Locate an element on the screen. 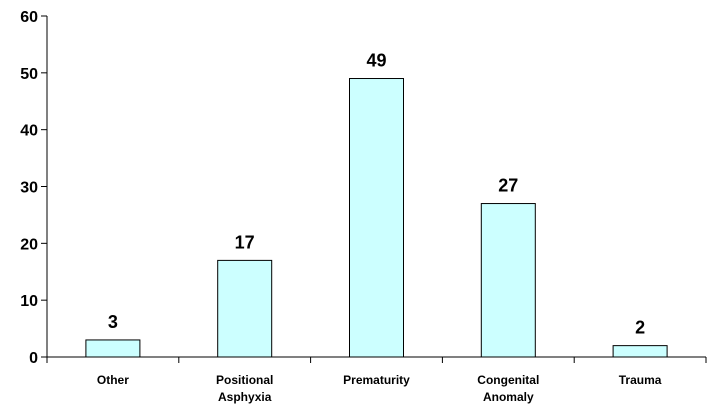  x-category-label: Congenital is located at coordinates (508, 380).